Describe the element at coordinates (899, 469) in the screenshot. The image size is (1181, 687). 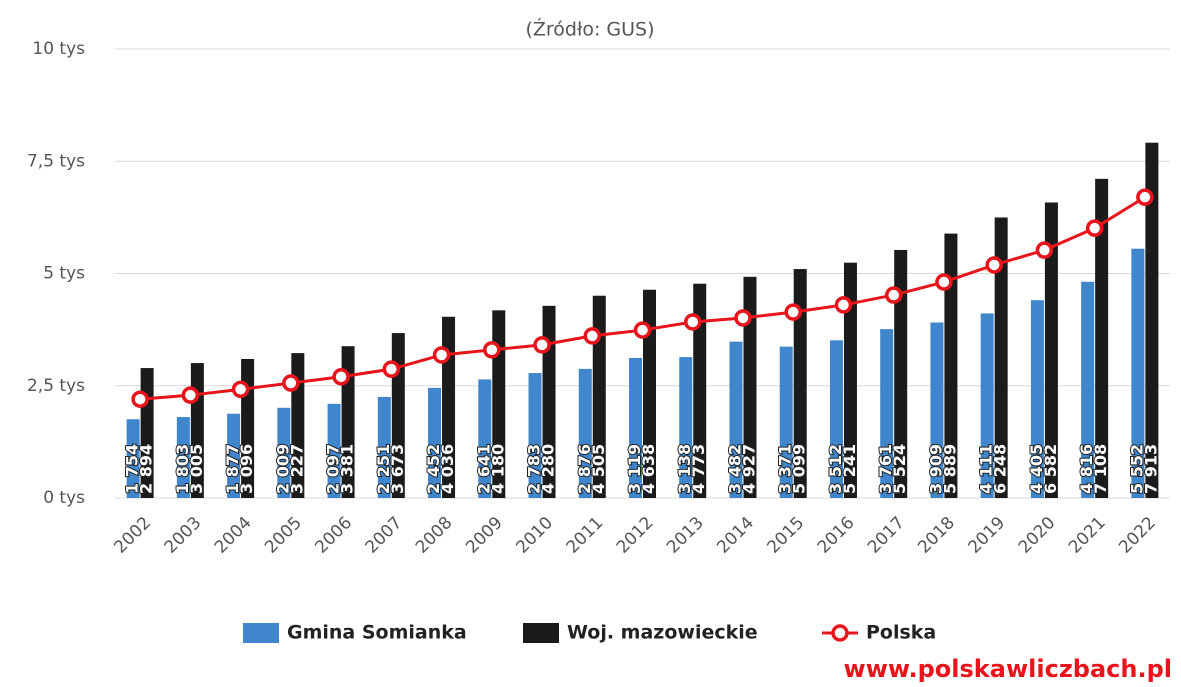
I see `value-label: 5 524` at that location.